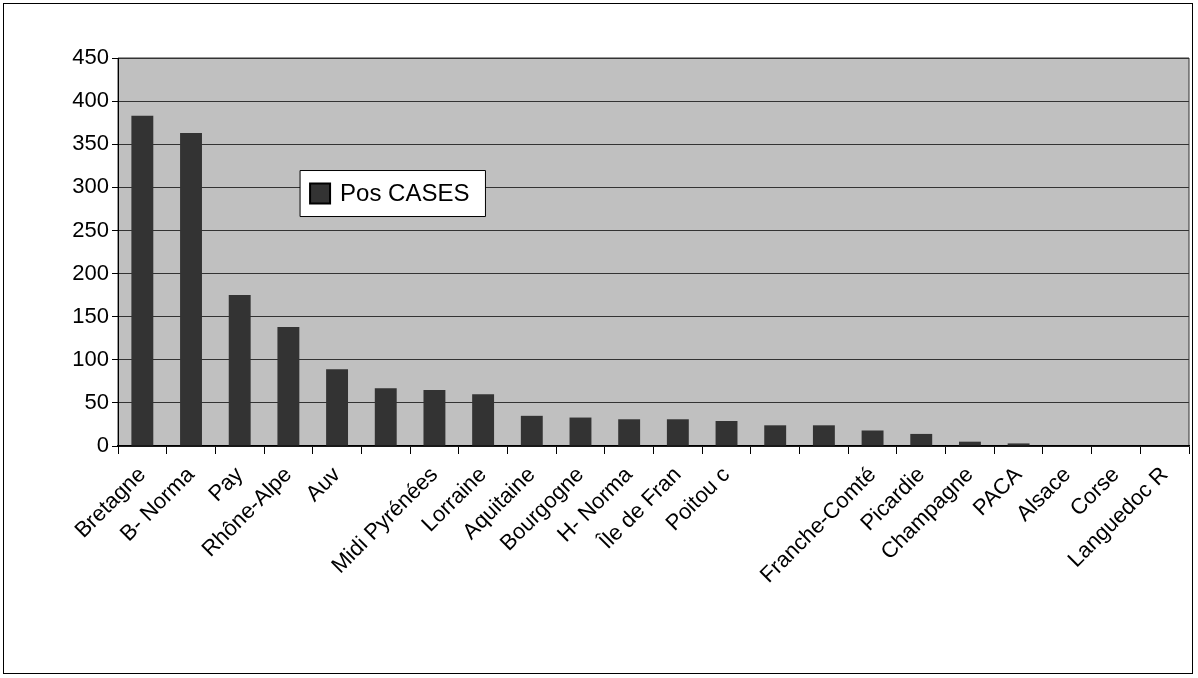 Image resolution: width=1198 pixels, height=678 pixels. Describe the element at coordinates (90, 143) in the screenshot. I see `y-tick-label: 350` at that location.